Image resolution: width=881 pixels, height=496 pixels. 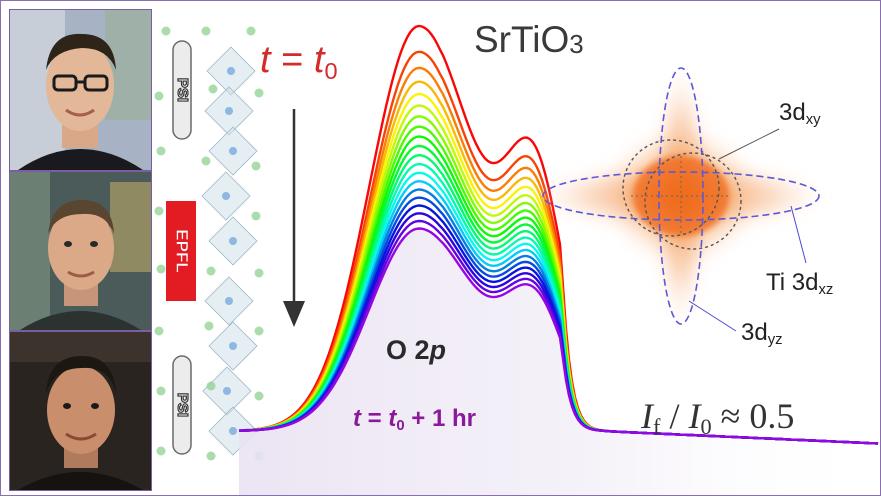 What do you see at coordinates (647, 416) in the screenshot?
I see `ratio-num: I` at bounding box center [647, 416].